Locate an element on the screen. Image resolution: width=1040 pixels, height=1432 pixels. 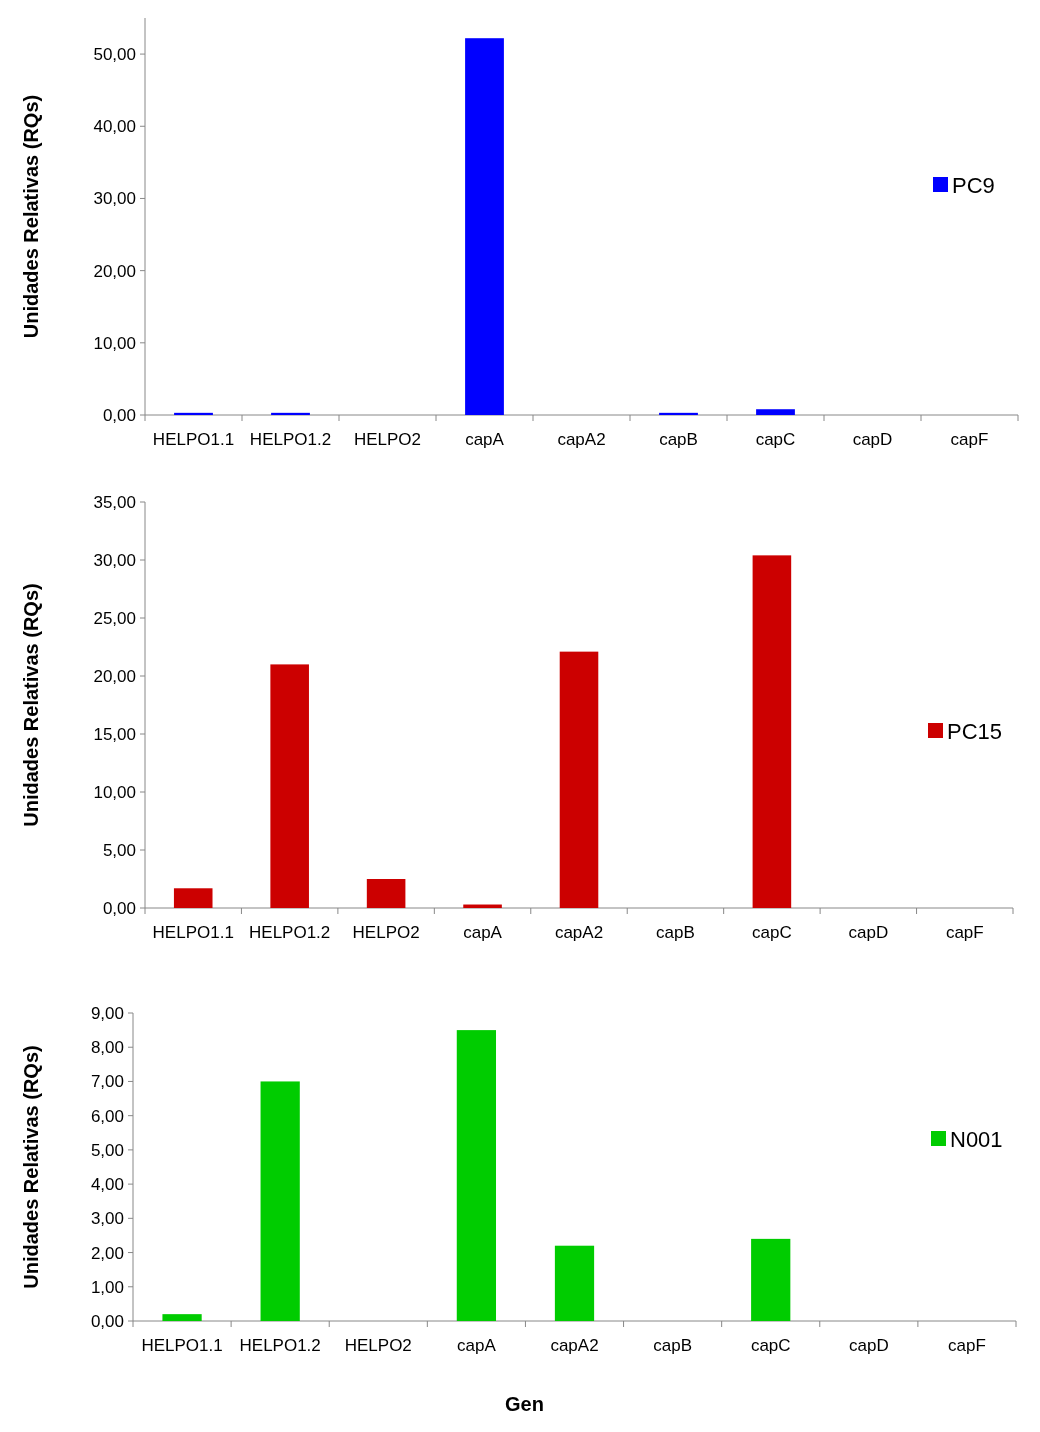
legend-label: N001 is located at coordinates (976, 1139).